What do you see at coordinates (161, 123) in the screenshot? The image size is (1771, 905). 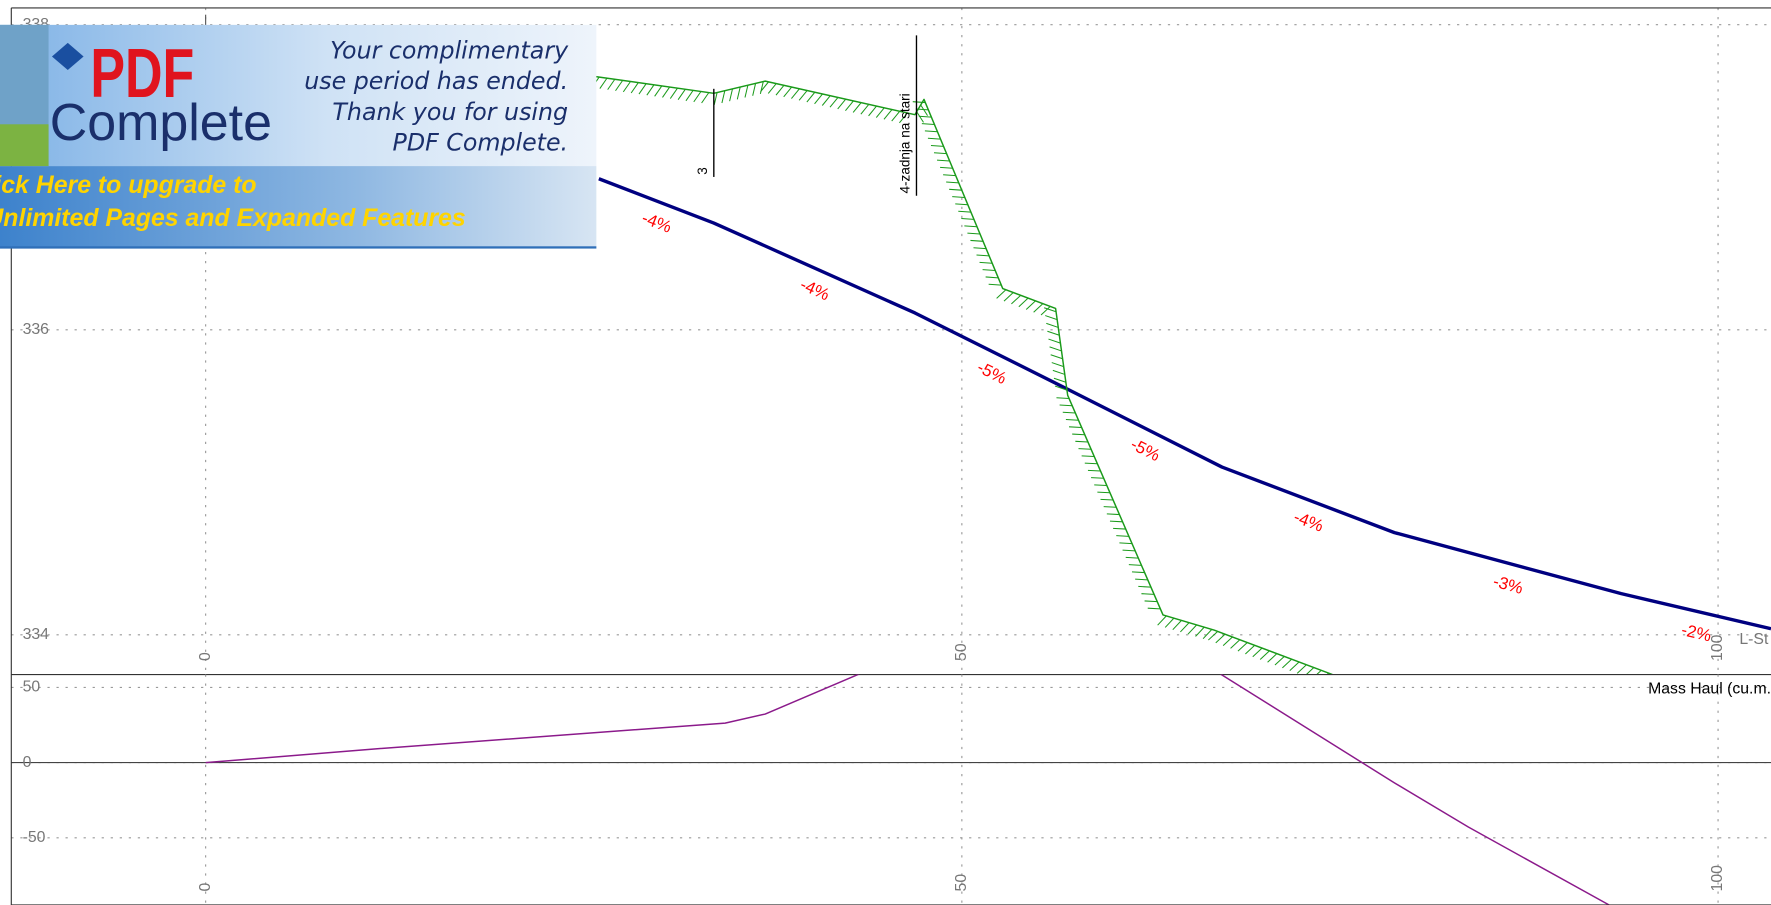 I see `watermark-product: Complete` at bounding box center [161, 123].